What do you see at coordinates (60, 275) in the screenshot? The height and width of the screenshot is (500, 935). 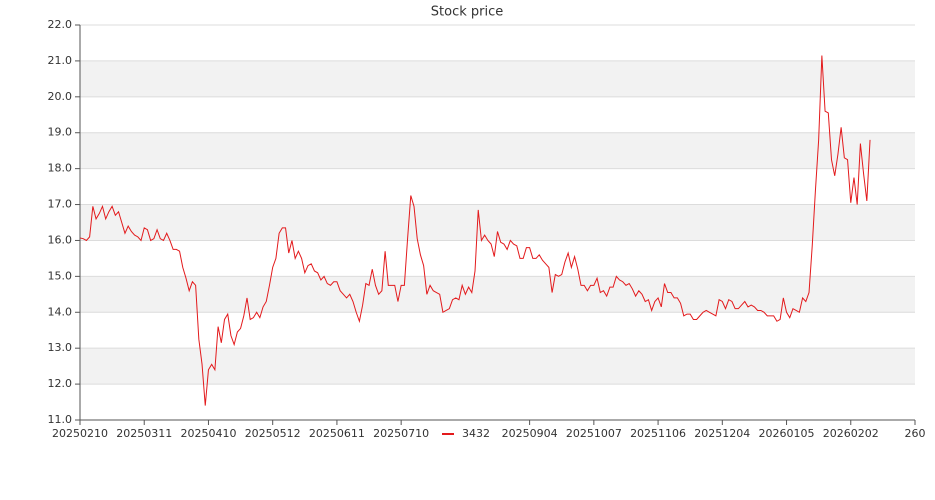 I see `y-tick-label: 15.0` at bounding box center [60, 275].